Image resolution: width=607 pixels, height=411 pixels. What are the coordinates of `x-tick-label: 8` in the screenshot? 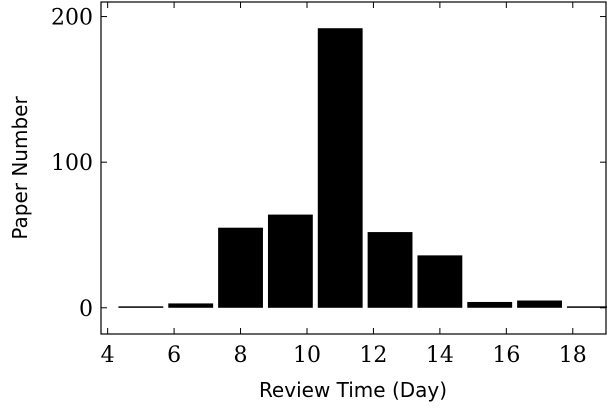 It's located at (241, 355).